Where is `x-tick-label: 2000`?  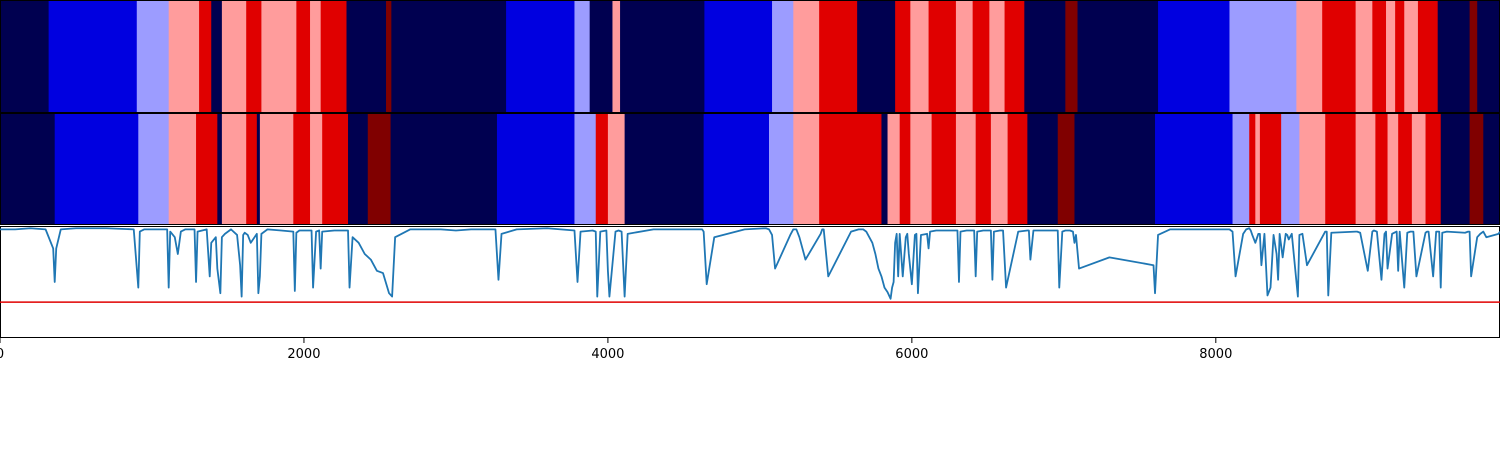
x-tick-label: 2000 is located at coordinates (303, 354).